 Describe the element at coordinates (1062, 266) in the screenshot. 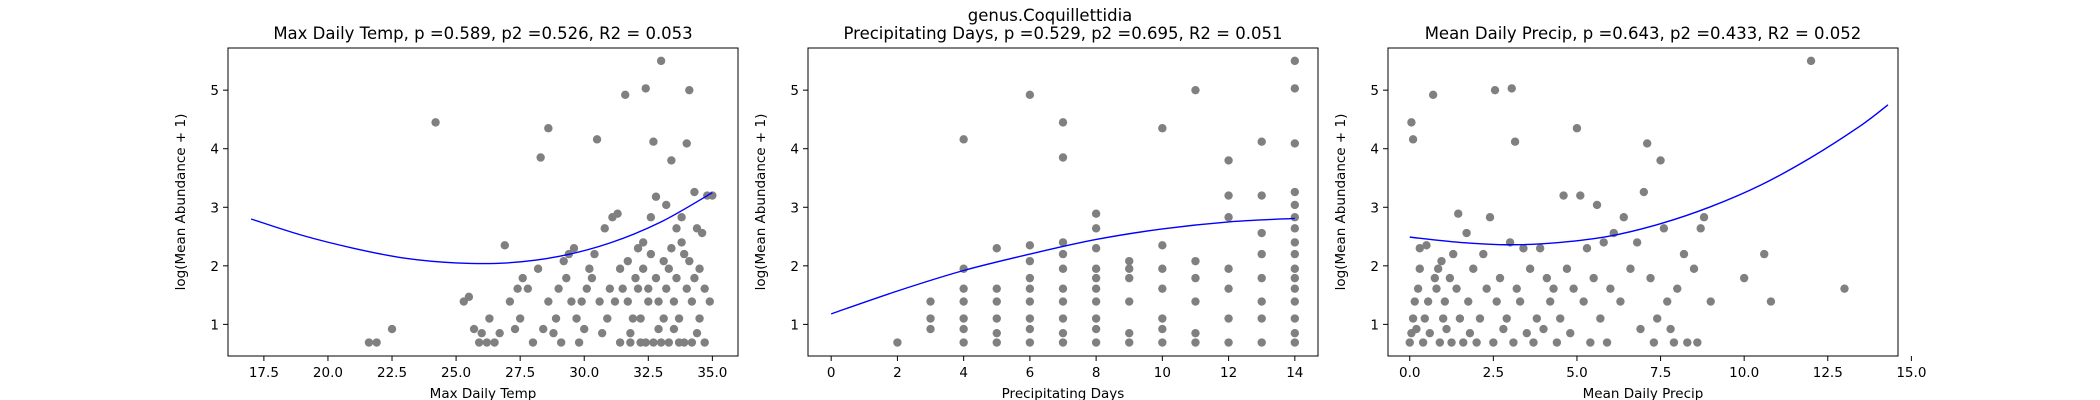

I see `fit-curve` at that location.